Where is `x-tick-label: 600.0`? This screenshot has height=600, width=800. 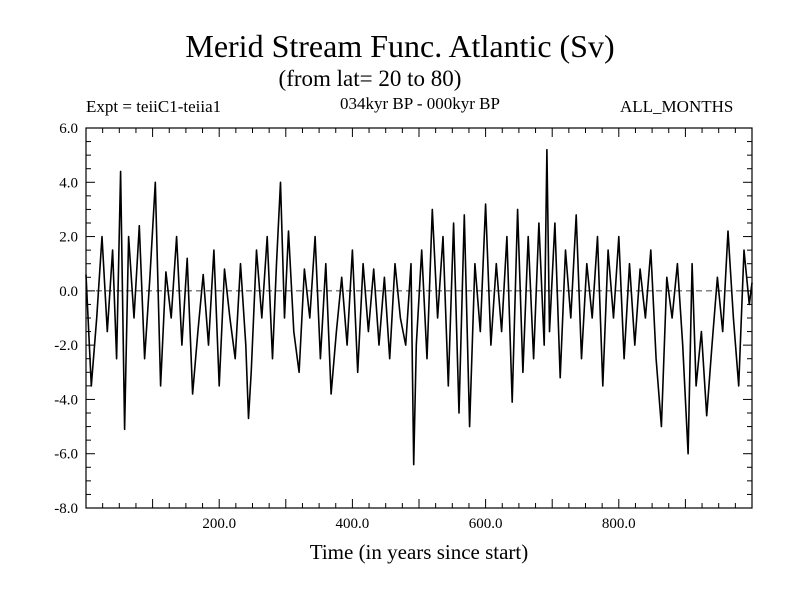 x-tick-label: 600.0 is located at coordinates (486, 524).